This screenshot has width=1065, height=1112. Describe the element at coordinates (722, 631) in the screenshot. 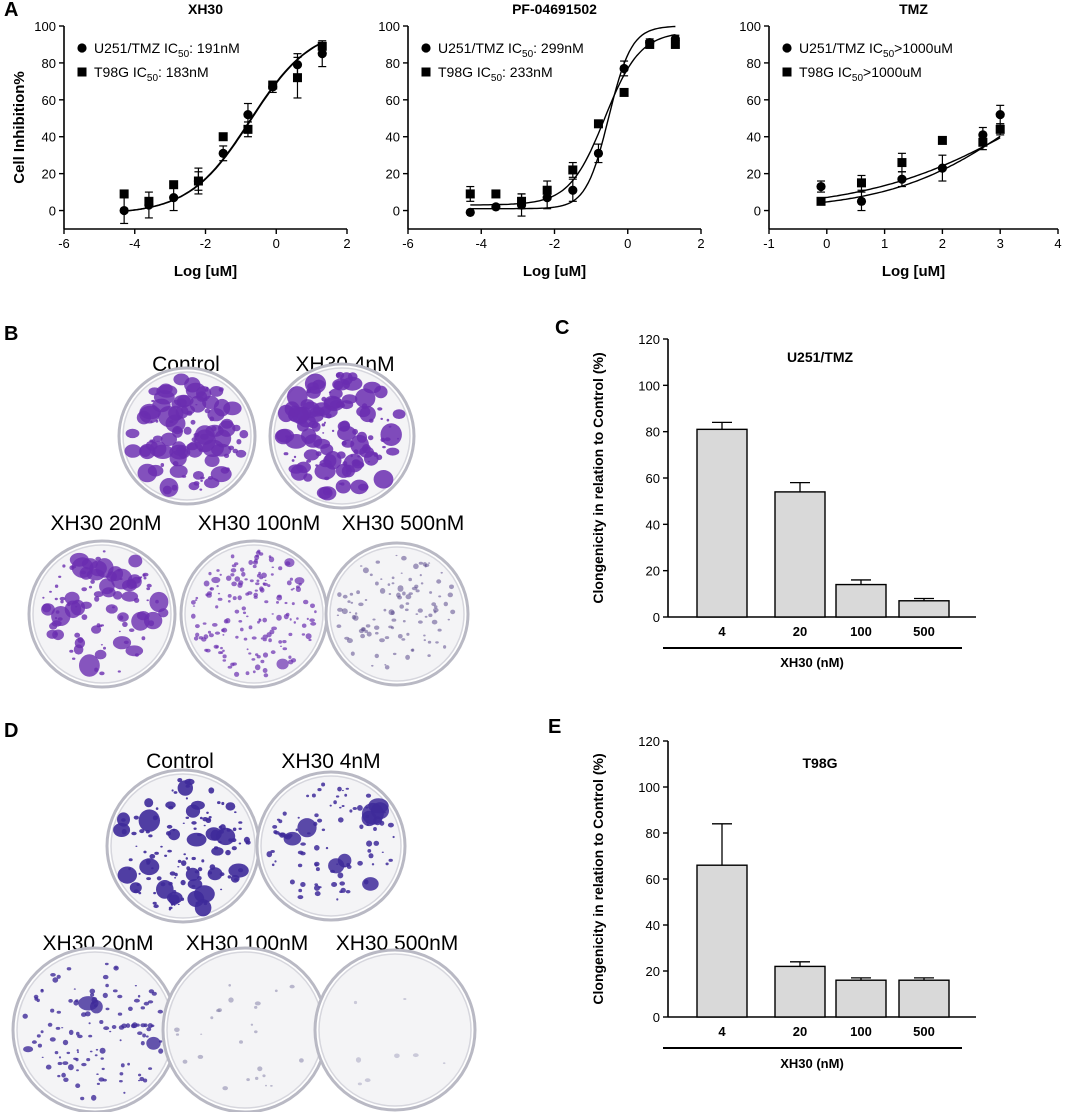

I see `category-label: 4` at that location.